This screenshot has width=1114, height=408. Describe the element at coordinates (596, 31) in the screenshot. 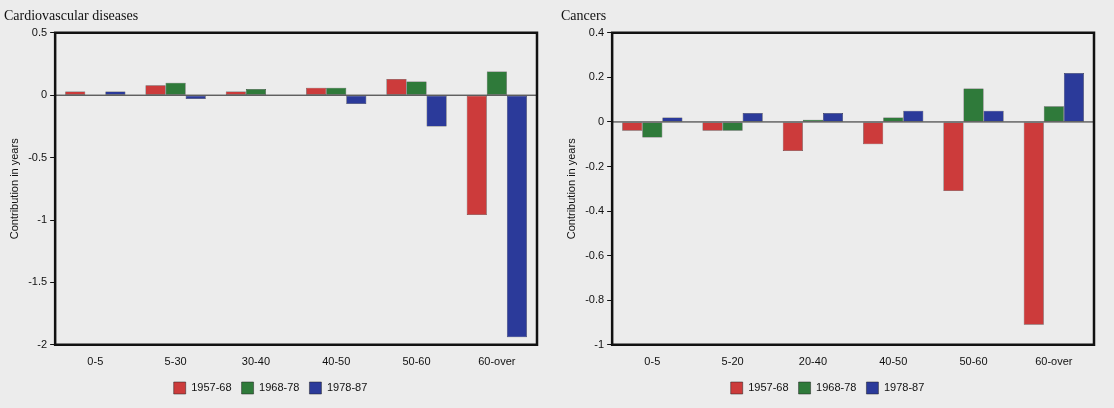

I see `y-tick-label: 0.4` at that location.